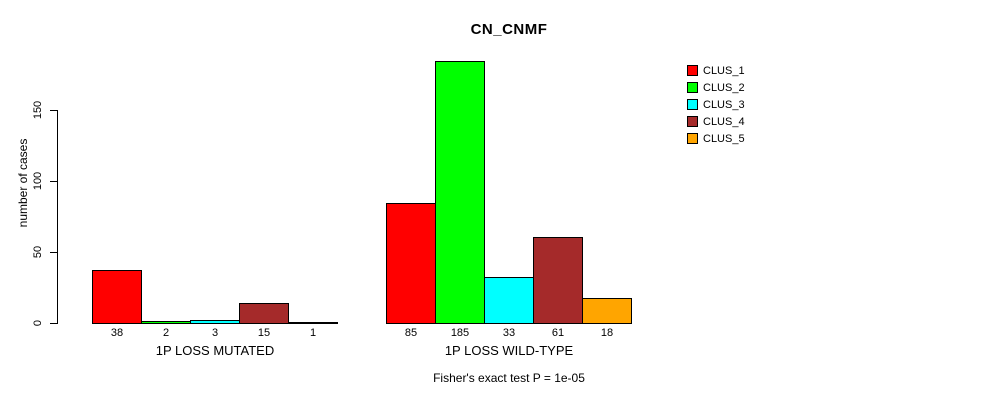  What do you see at coordinates (724, 138) in the screenshot?
I see `legend-label: CLUS_5` at bounding box center [724, 138].